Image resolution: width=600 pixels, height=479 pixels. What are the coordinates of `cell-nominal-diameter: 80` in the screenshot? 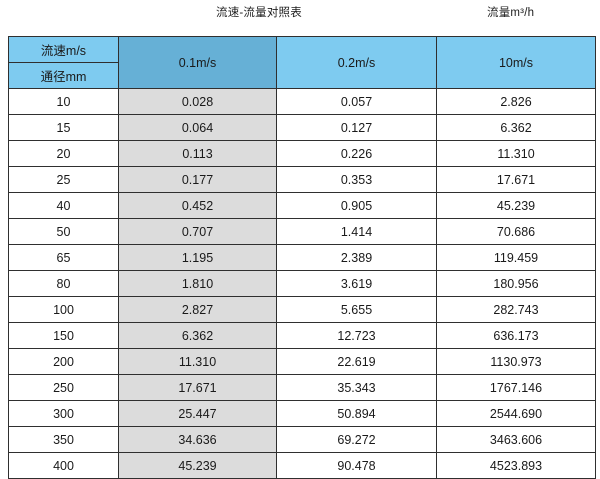 It's located at (63, 283).